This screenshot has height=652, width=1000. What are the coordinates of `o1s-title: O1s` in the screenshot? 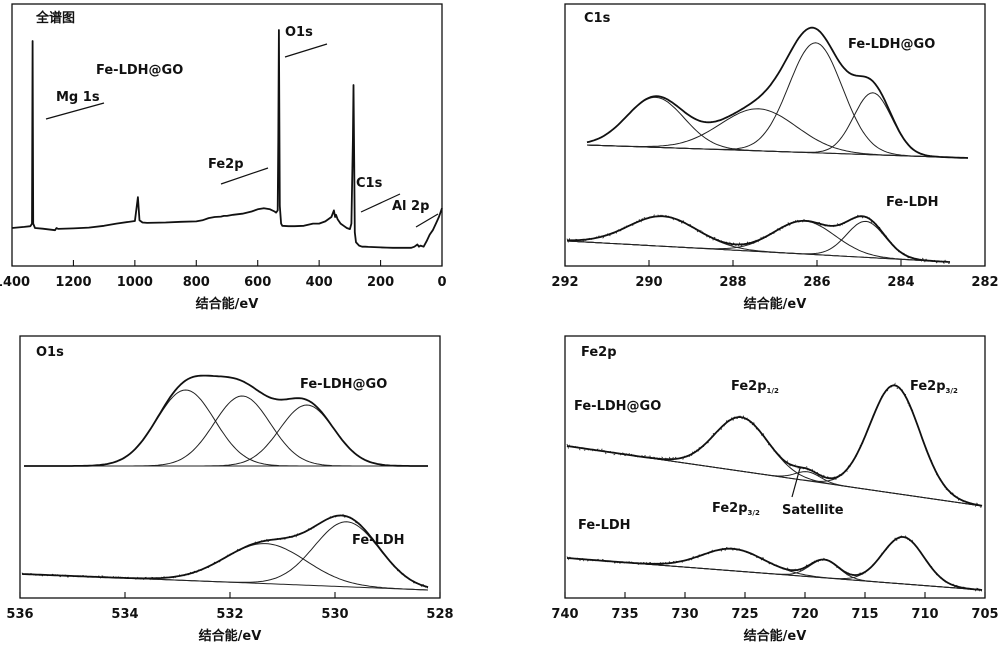 It's located at (50, 352).